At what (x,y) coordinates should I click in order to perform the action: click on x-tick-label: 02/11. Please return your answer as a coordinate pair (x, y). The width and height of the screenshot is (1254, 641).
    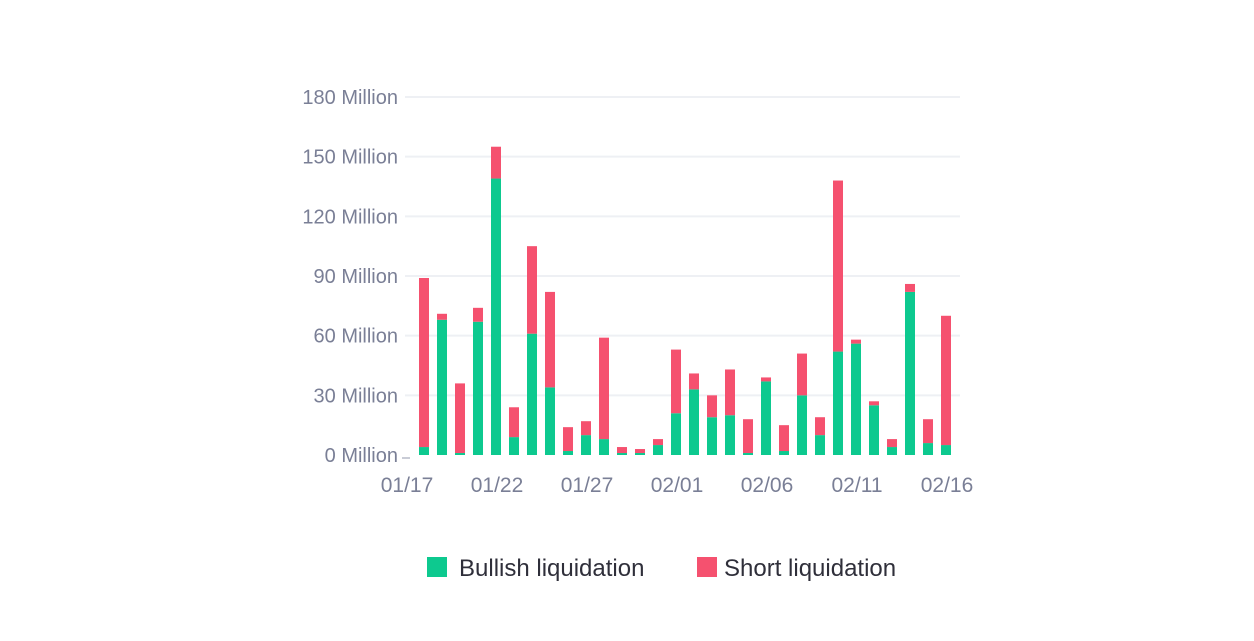
    Looking at the image, I should click on (857, 485).